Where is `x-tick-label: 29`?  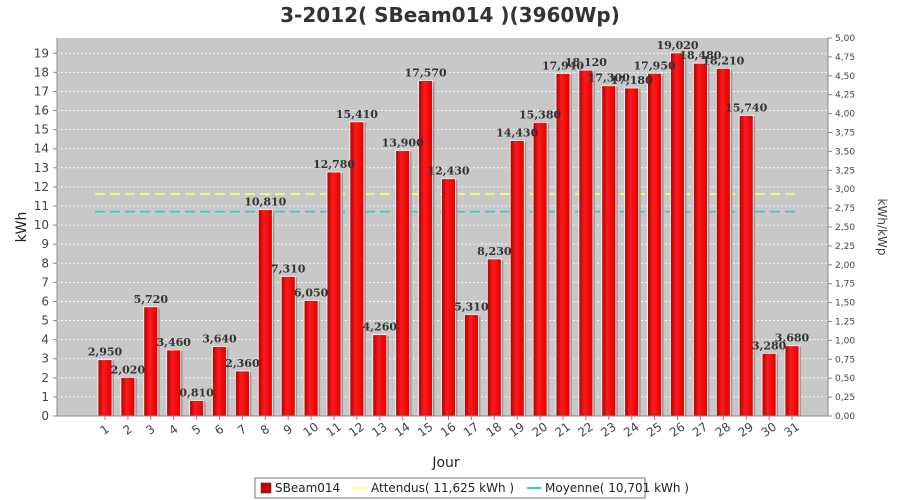
x-tick-label: 29 is located at coordinates (746, 430).